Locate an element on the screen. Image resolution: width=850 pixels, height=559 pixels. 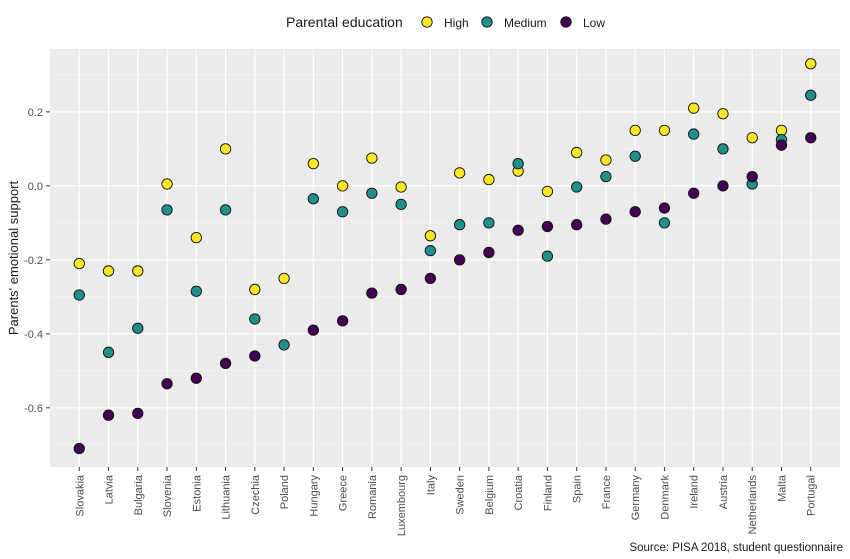
x-tick-label: Latvia is located at coordinates (110, 489).